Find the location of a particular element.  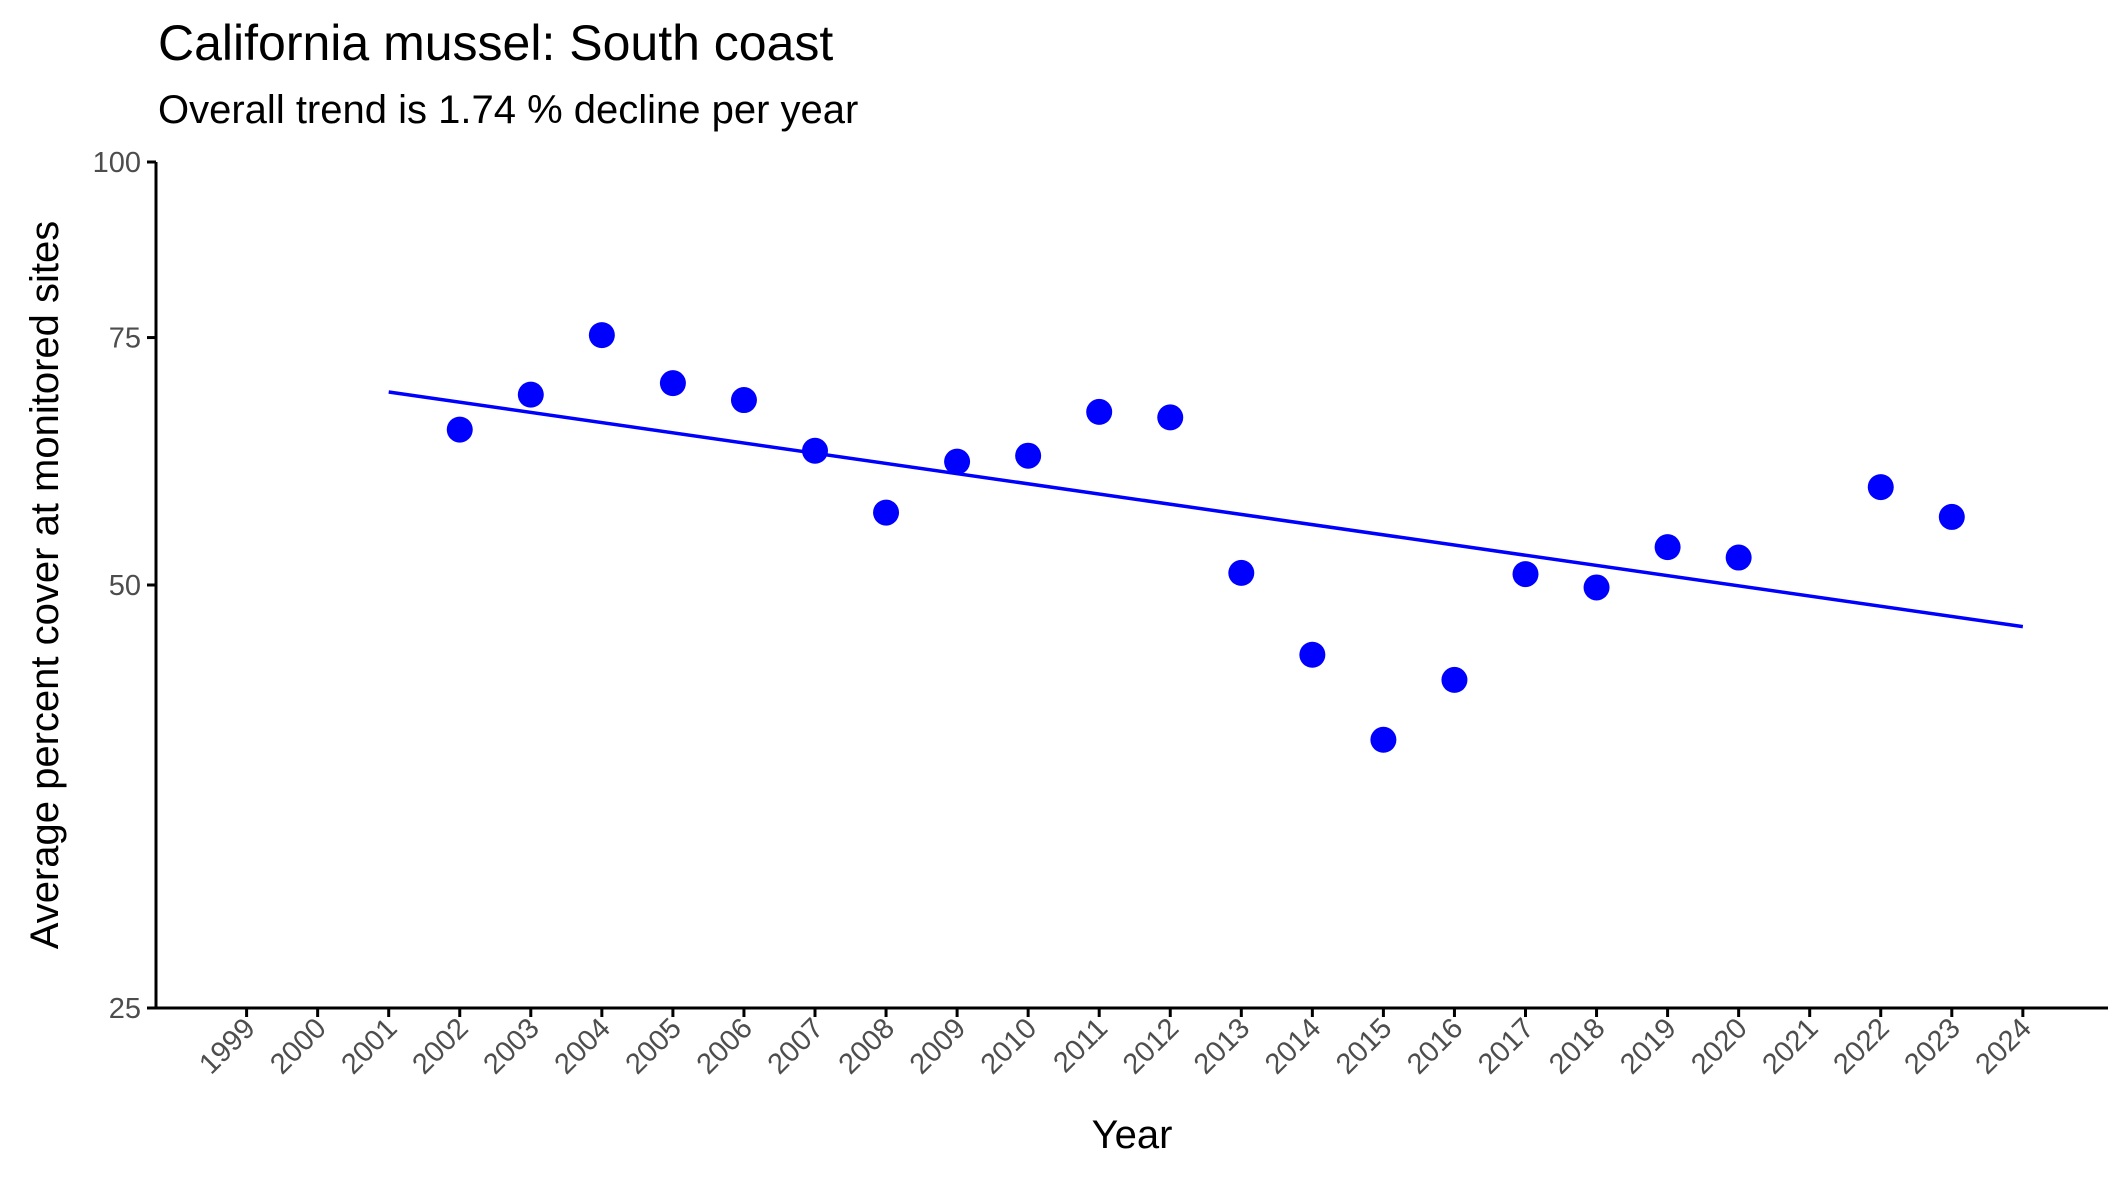

x-tick-label: 2011 is located at coordinates (1080, 1045).